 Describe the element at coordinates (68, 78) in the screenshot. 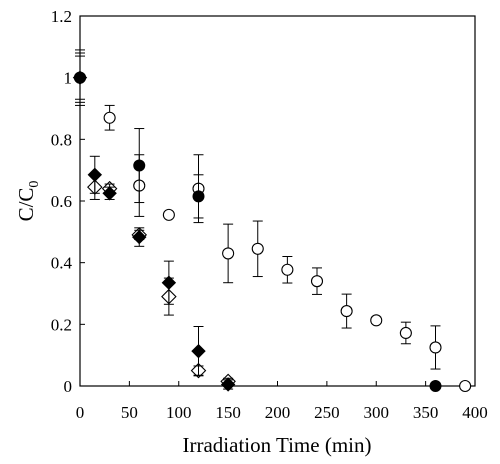

I see `y-tick-label: 1` at that location.